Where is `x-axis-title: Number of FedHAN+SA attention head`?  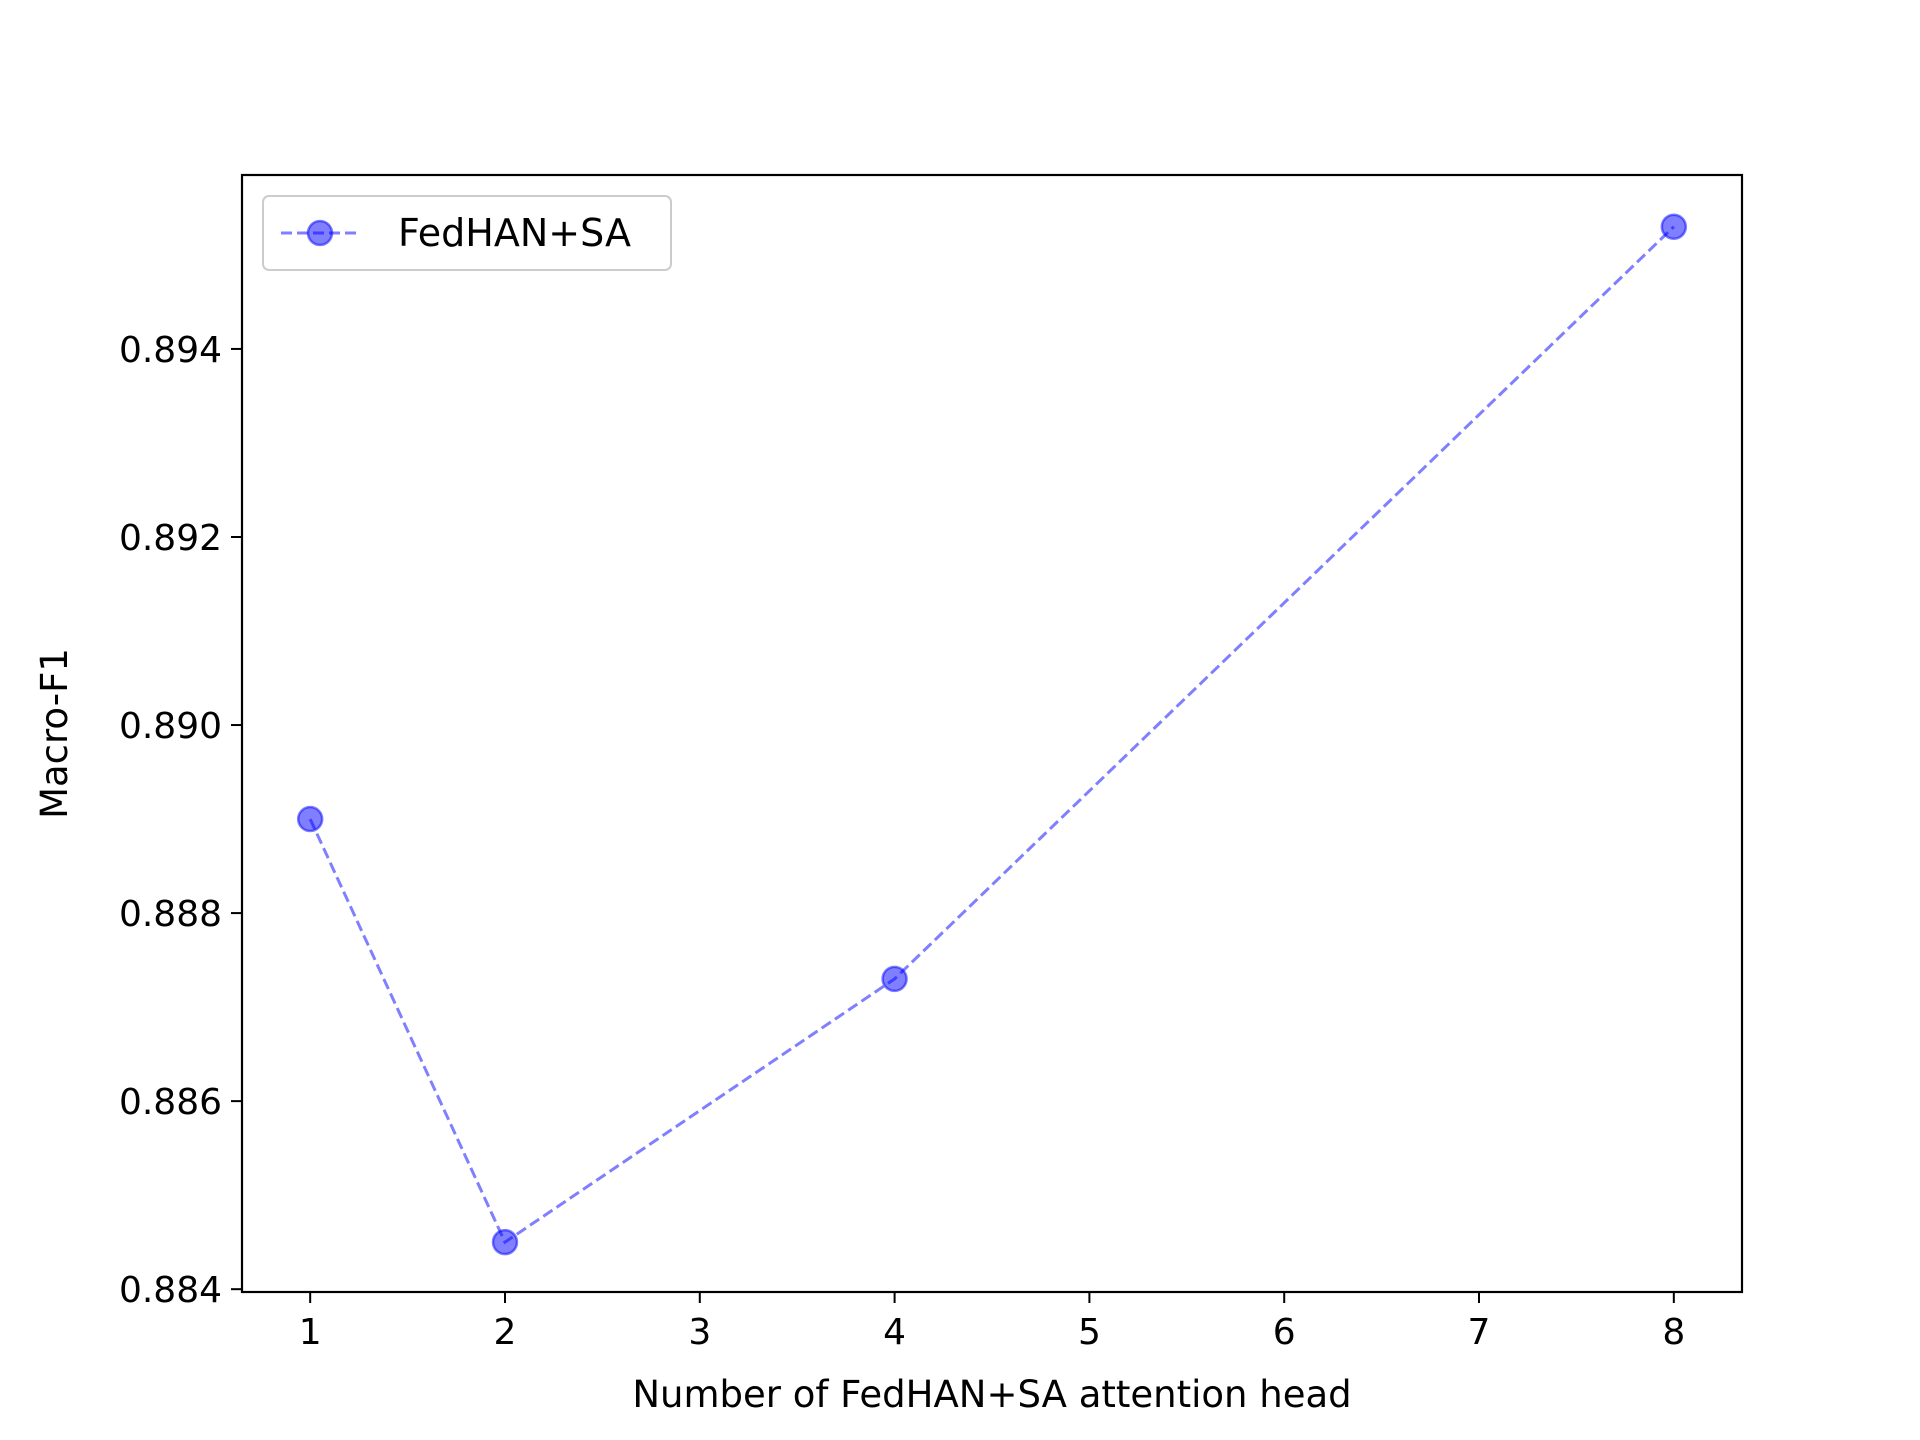 x-axis-title: Number of FedHAN+SA attention head is located at coordinates (991, 1394).